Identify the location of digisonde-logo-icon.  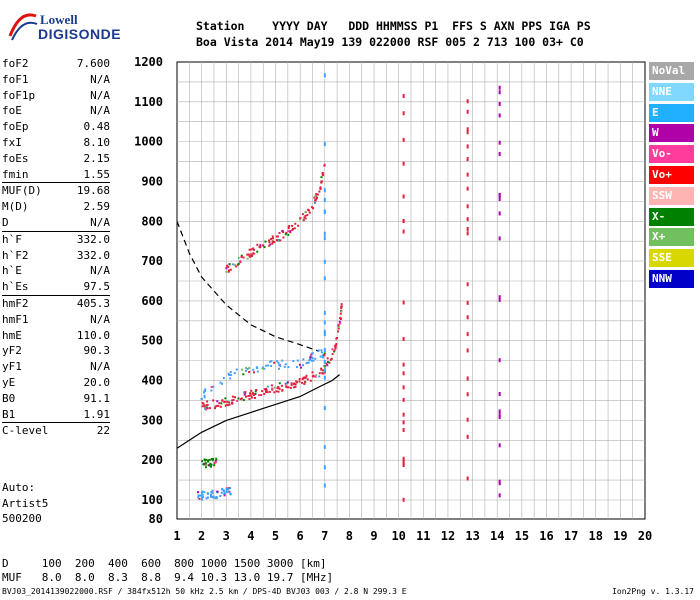
(23, 27).